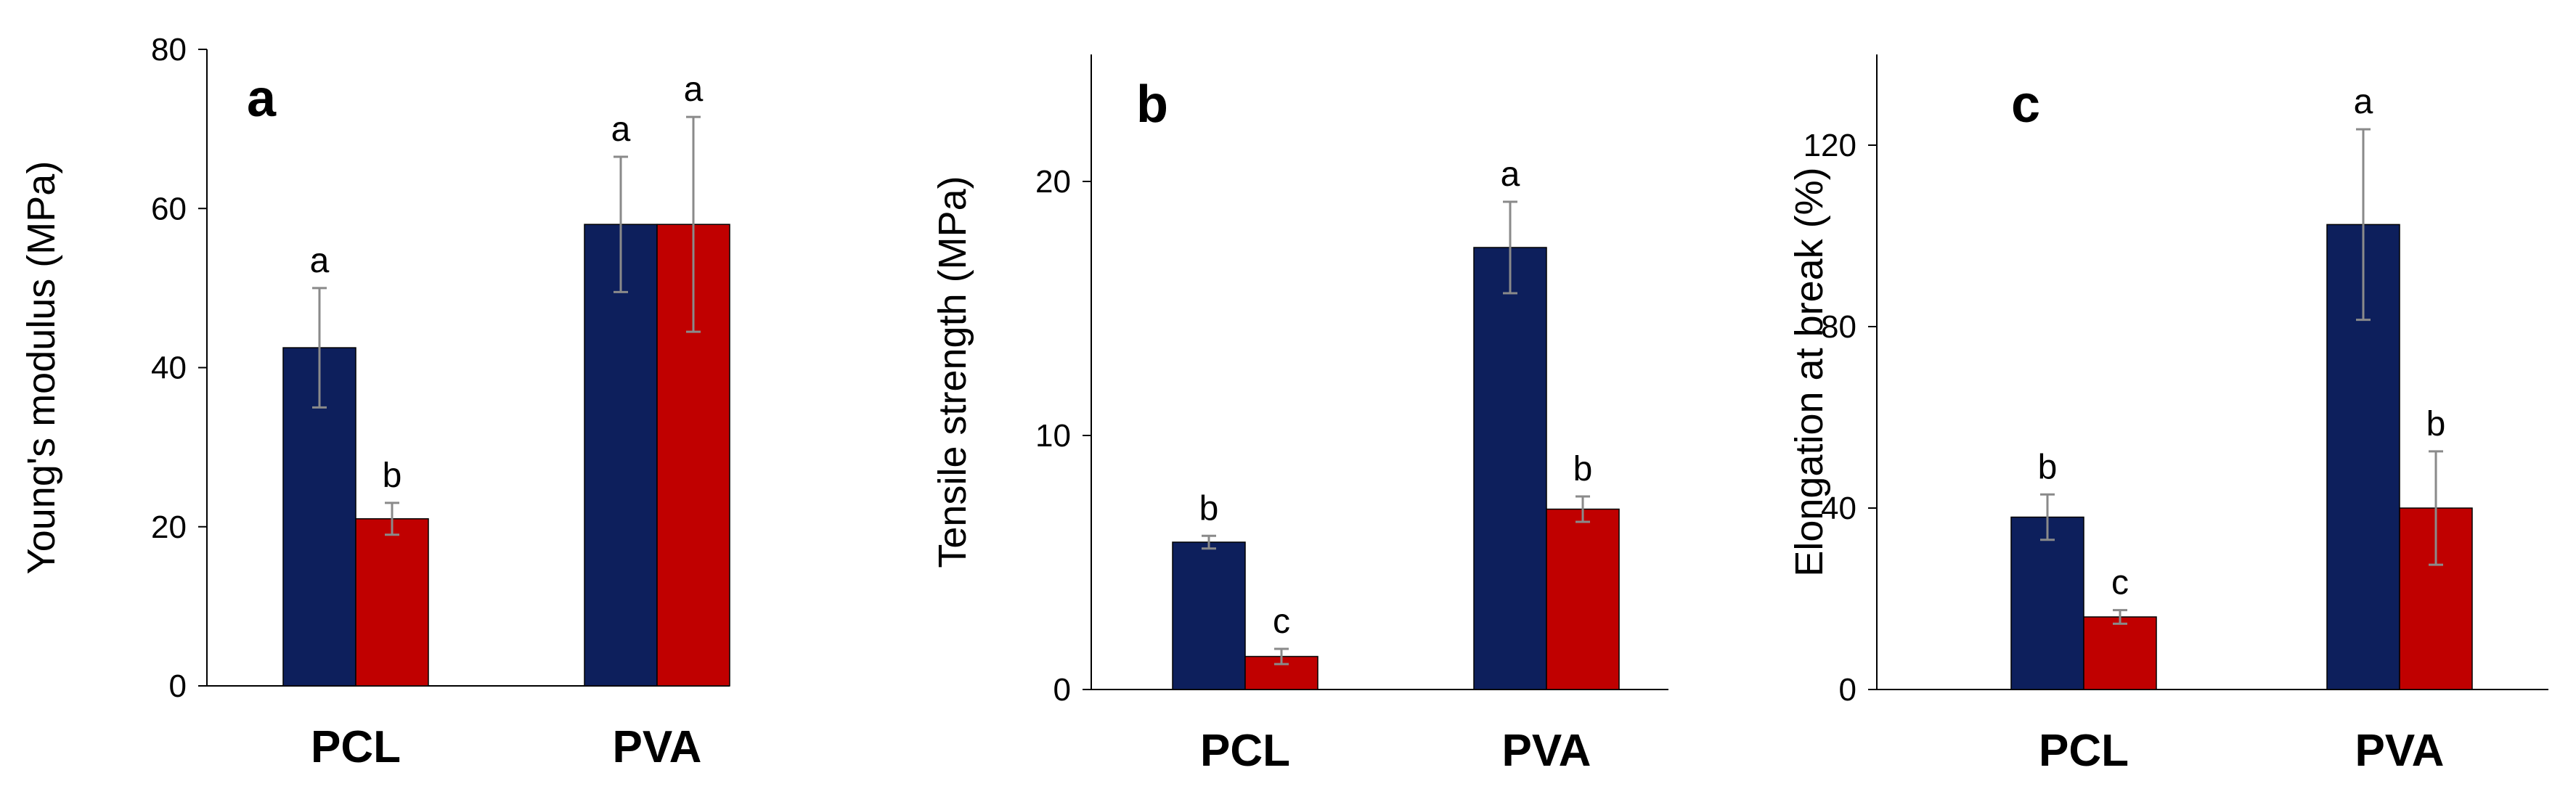 The width and height of the screenshot is (2576, 802). What do you see at coordinates (1809, 371) in the screenshot?
I see `y-axis-title: Elongation at break (%)` at bounding box center [1809, 371].